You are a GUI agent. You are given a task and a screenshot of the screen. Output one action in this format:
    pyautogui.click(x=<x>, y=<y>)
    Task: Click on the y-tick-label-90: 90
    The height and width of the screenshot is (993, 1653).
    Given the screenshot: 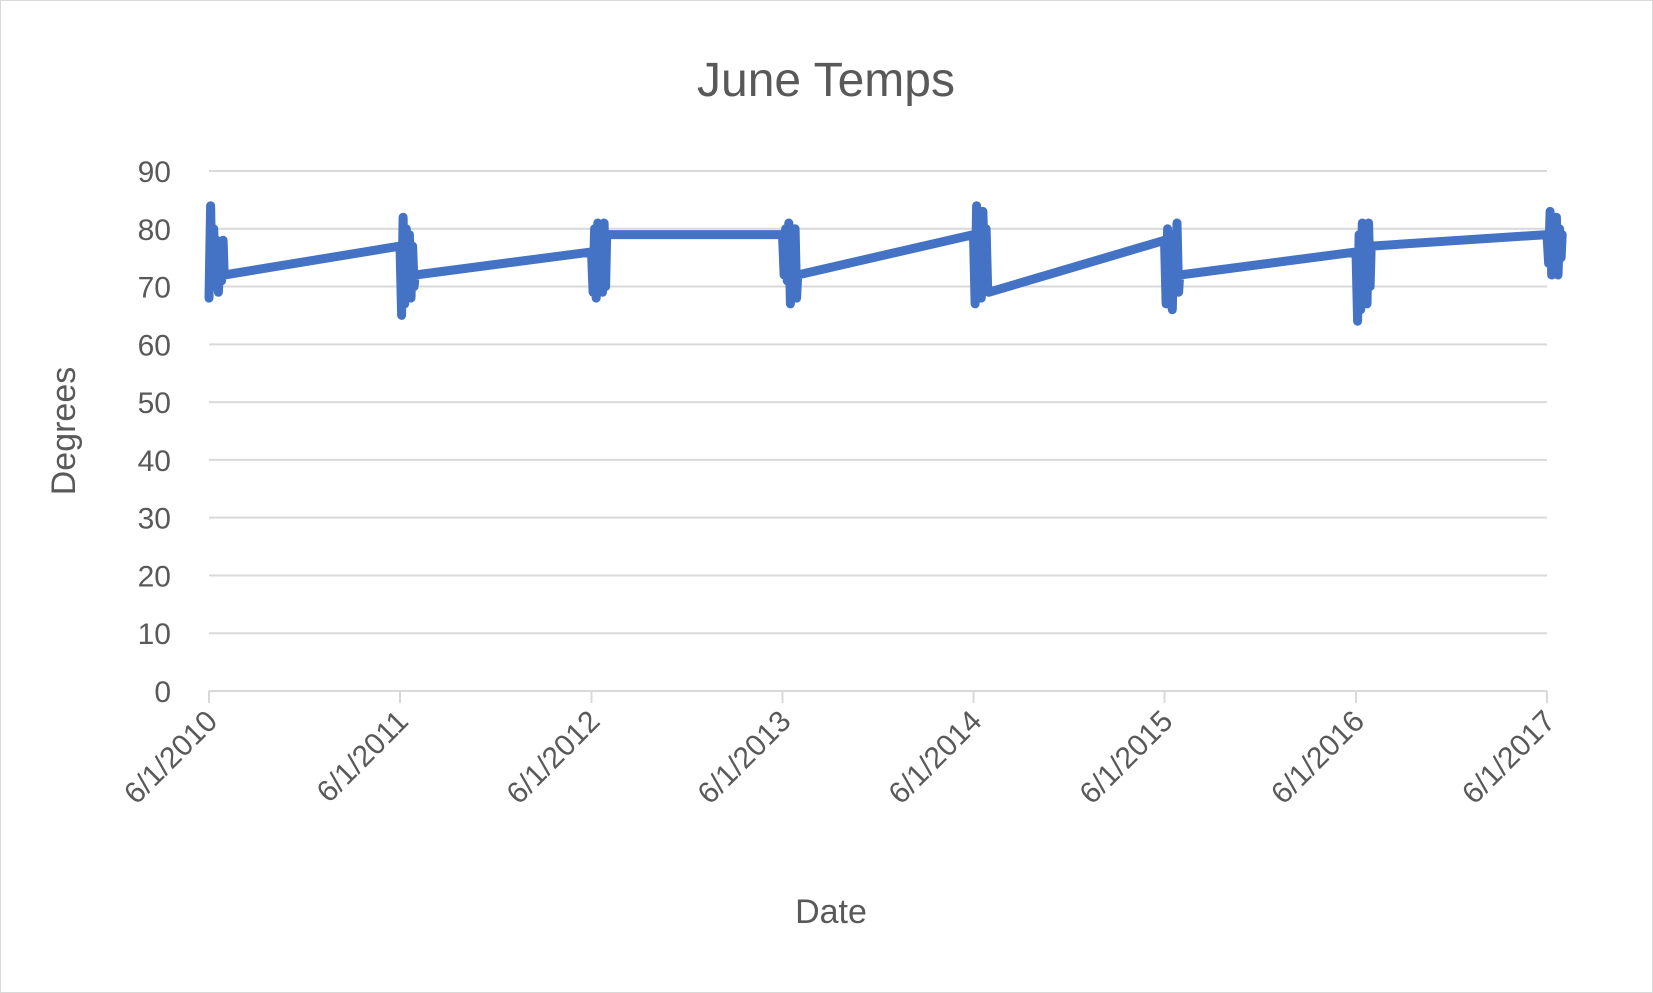 What is the action you would take?
    pyautogui.click(x=154, y=172)
    